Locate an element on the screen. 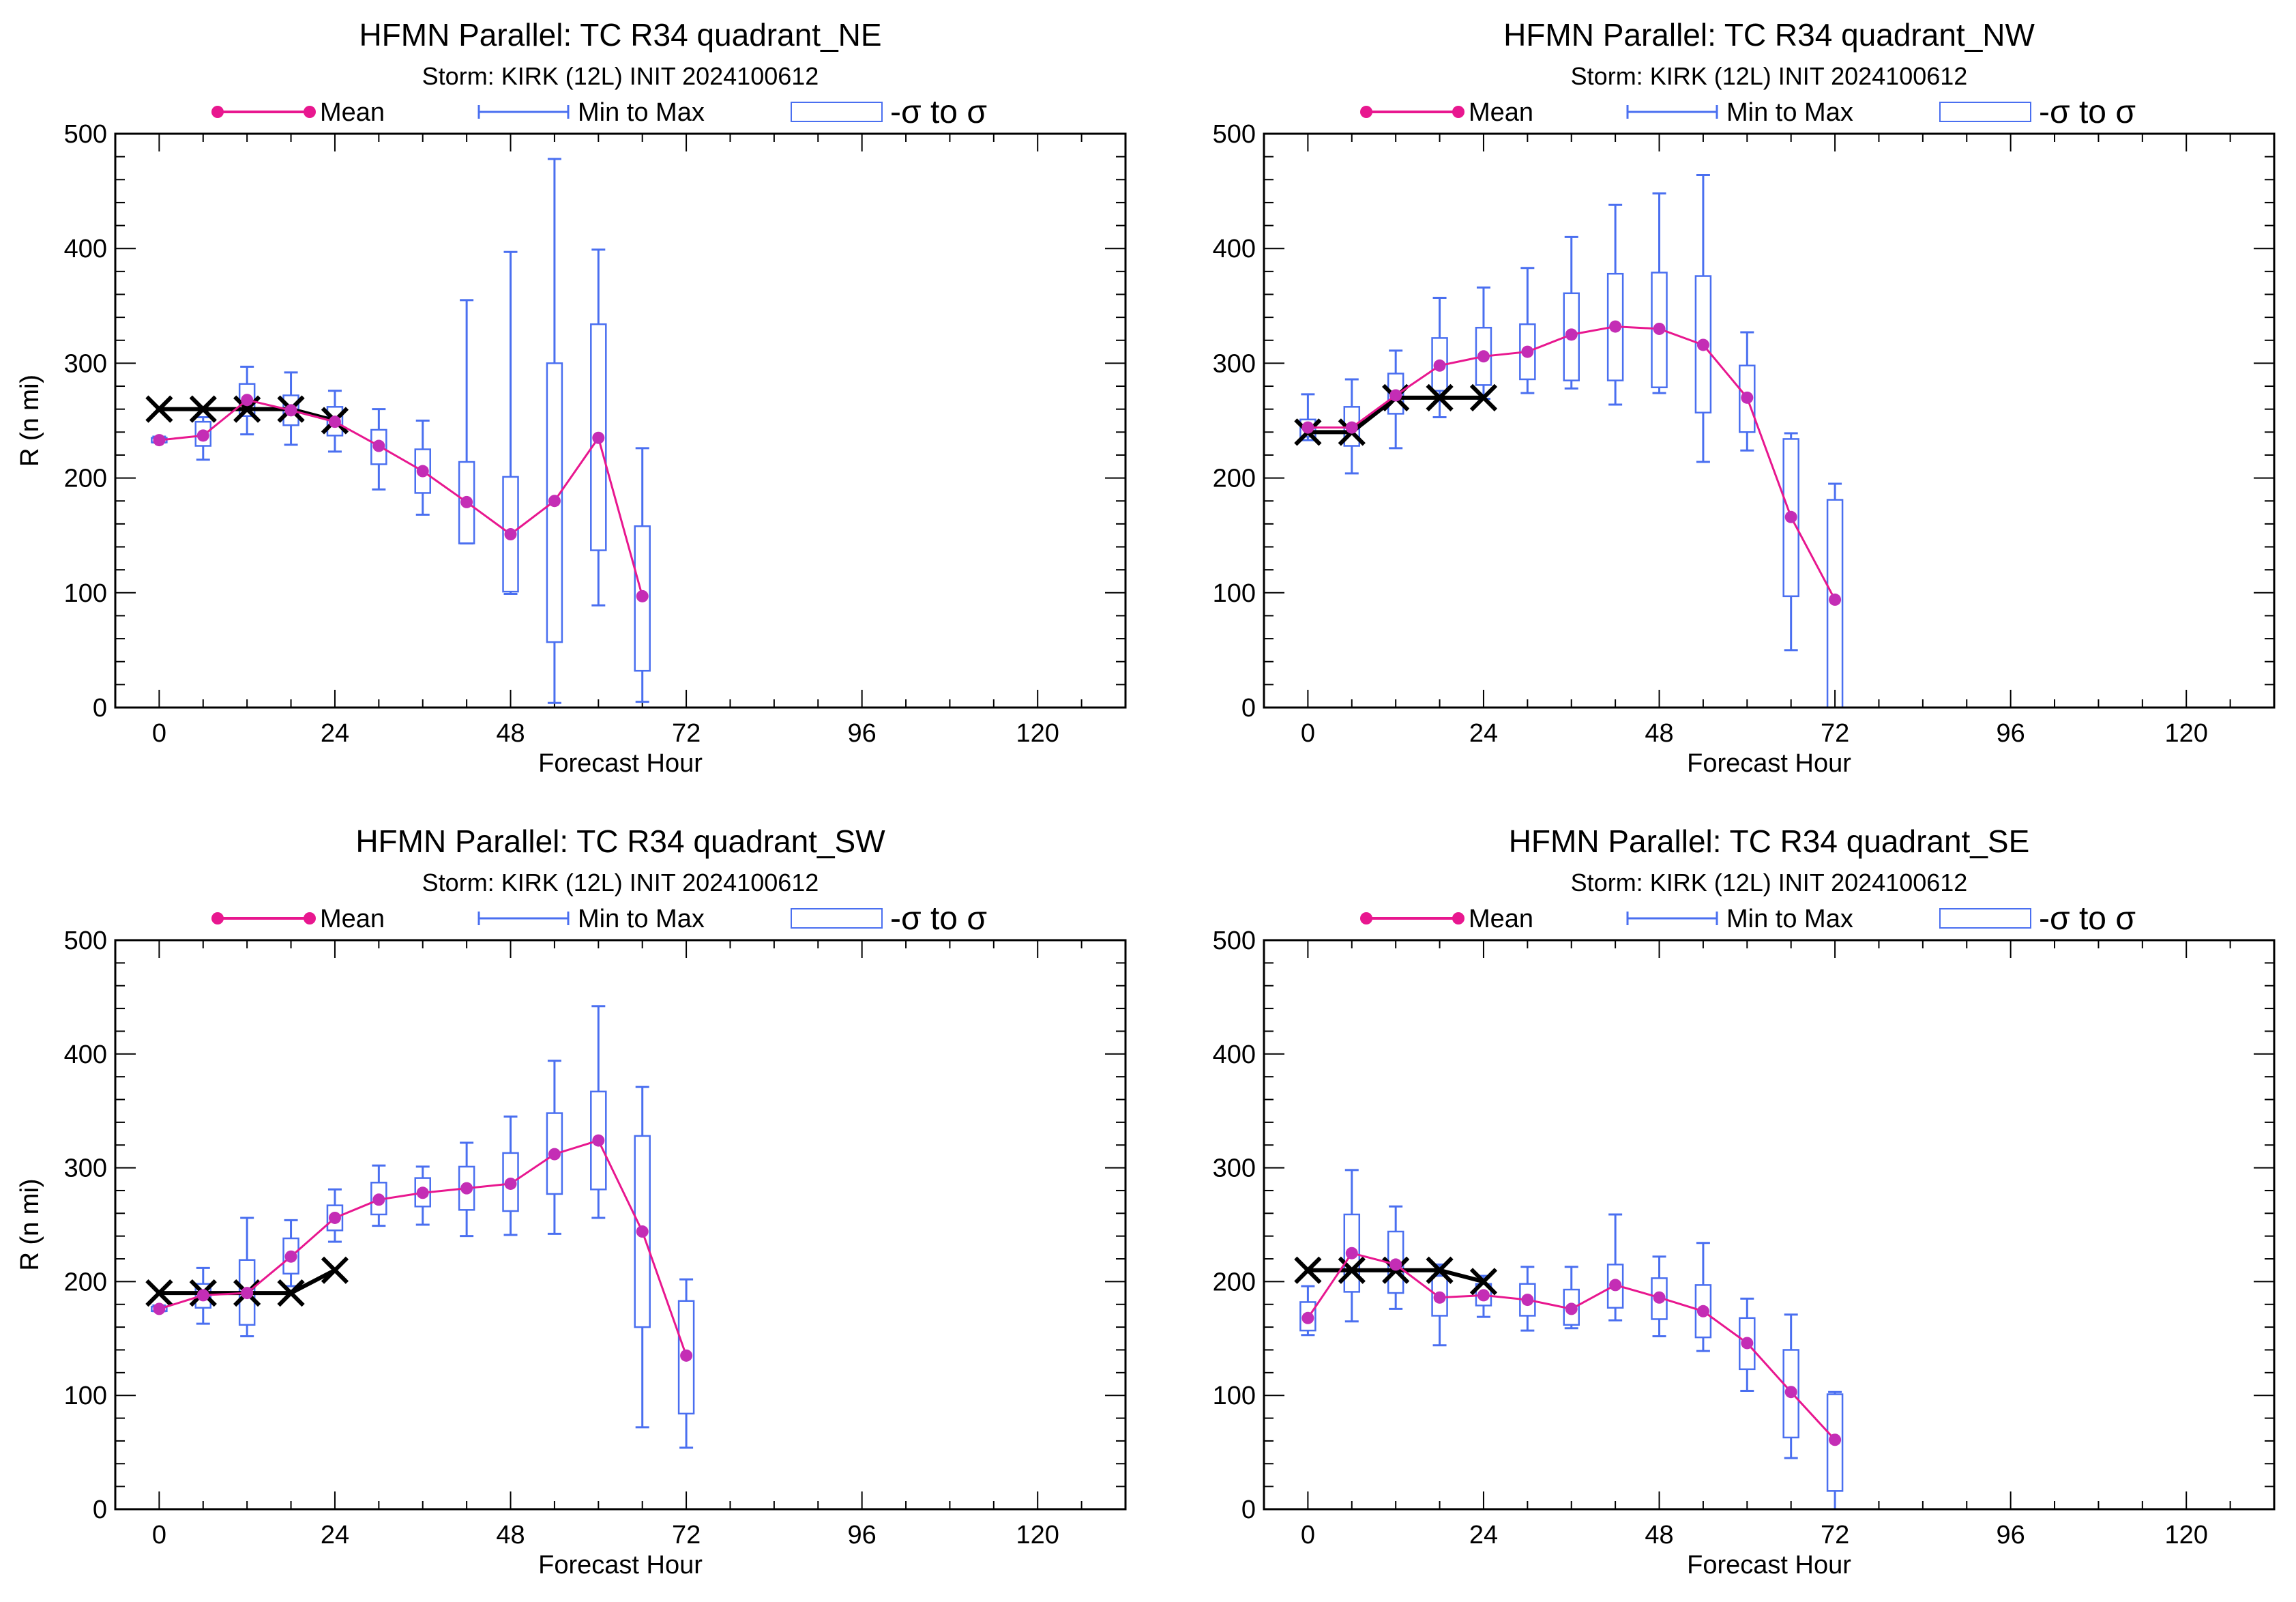 The image size is (2296, 1602). legend-sigma-box is located at coordinates (837, 112).